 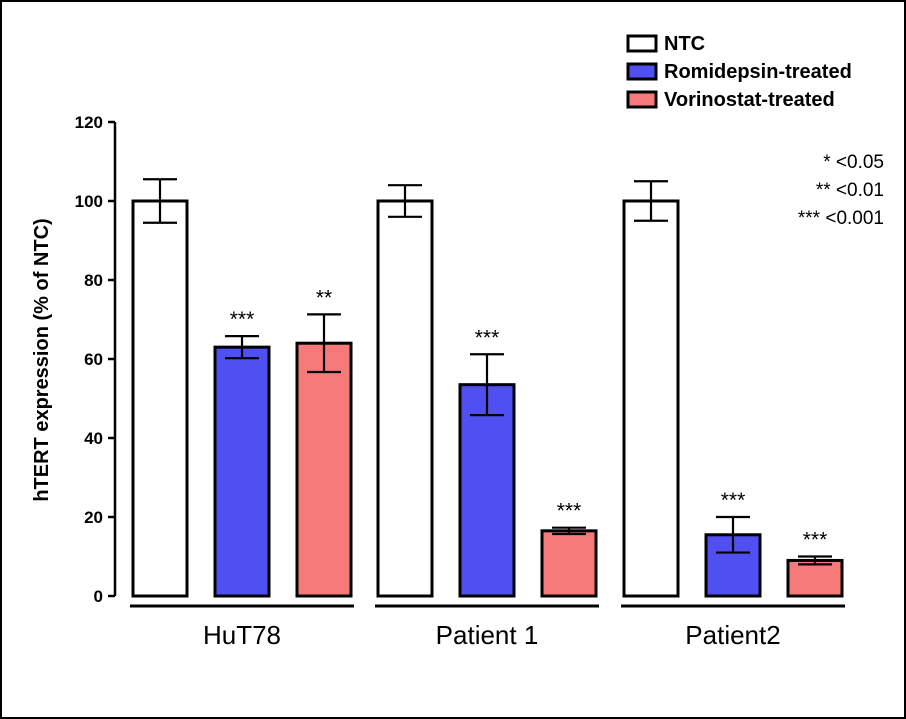 I want to click on y-axis: 0 20 40 60 80 100 120, so click(x=96, y=359).